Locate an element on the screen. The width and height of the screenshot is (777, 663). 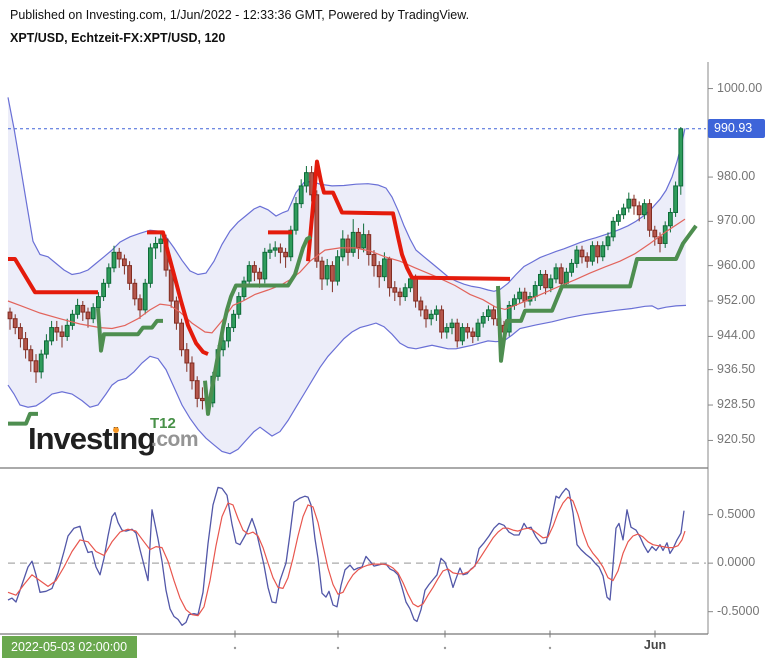
oscillator-tick-label: 0.0000 is located at coordinates (736, 562).